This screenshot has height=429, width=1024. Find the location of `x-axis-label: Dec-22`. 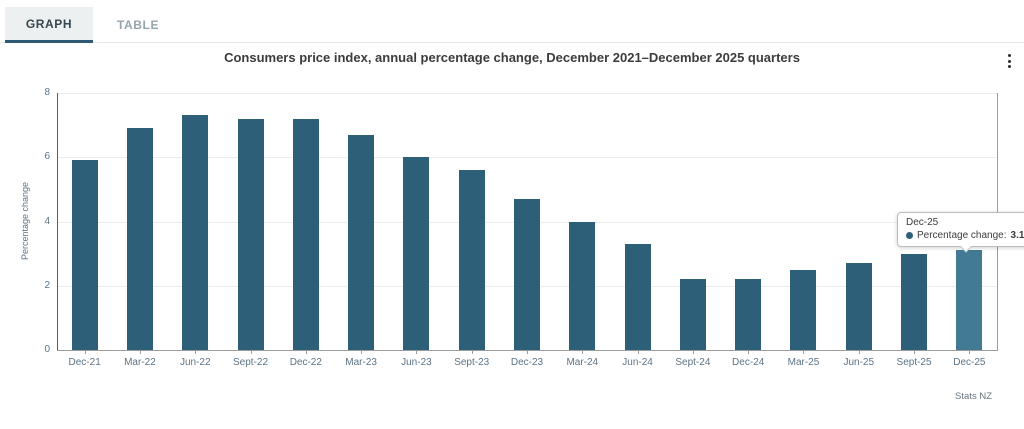

x-axis-label: Dec-22 is located at coordinates (305, 362).